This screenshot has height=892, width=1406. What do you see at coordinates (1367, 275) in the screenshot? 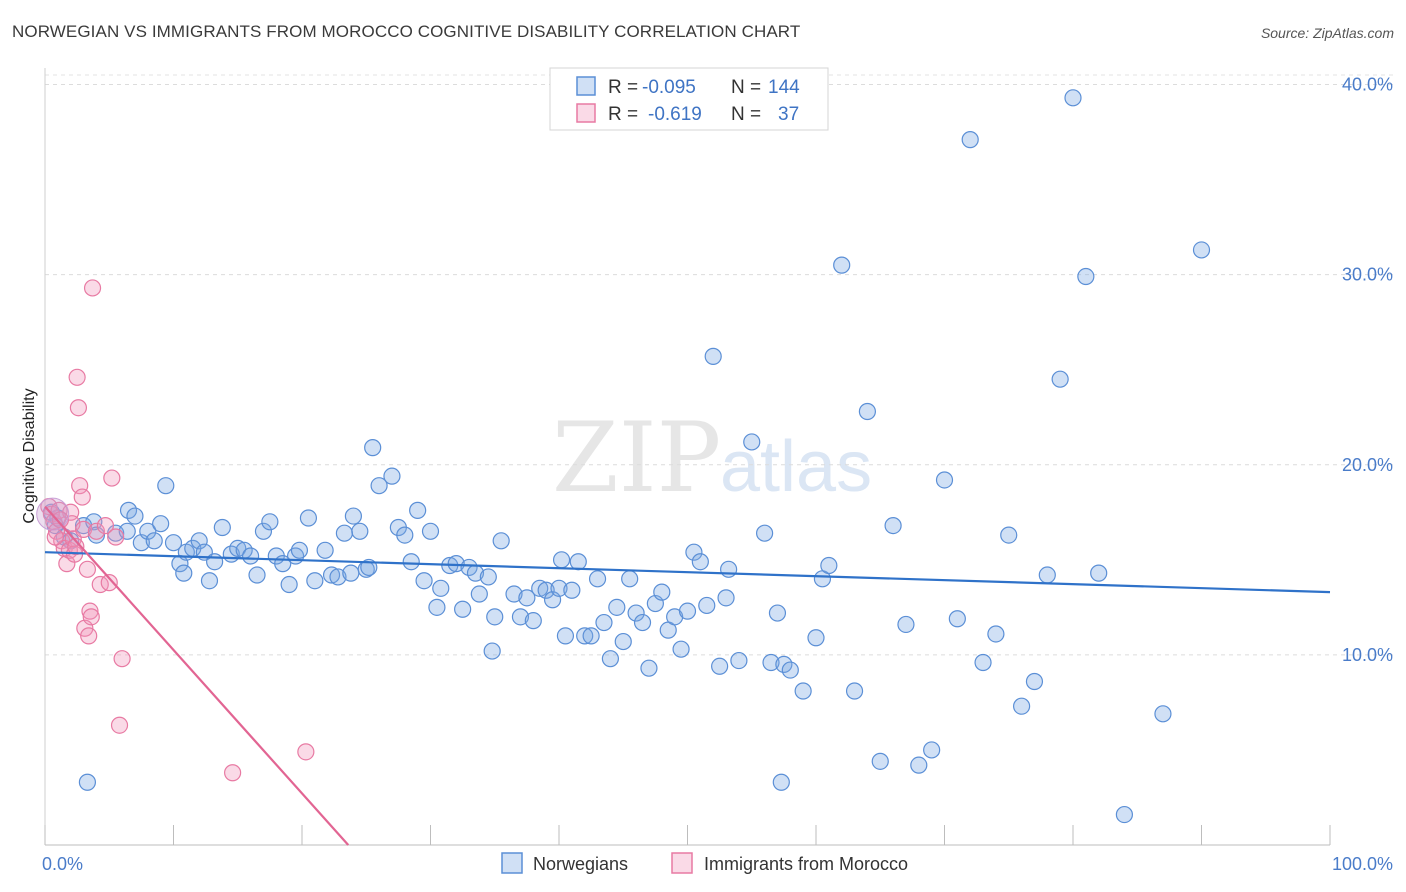
I see `y-tick-label-2: 30.0%` at bounding box center [1367, 275].